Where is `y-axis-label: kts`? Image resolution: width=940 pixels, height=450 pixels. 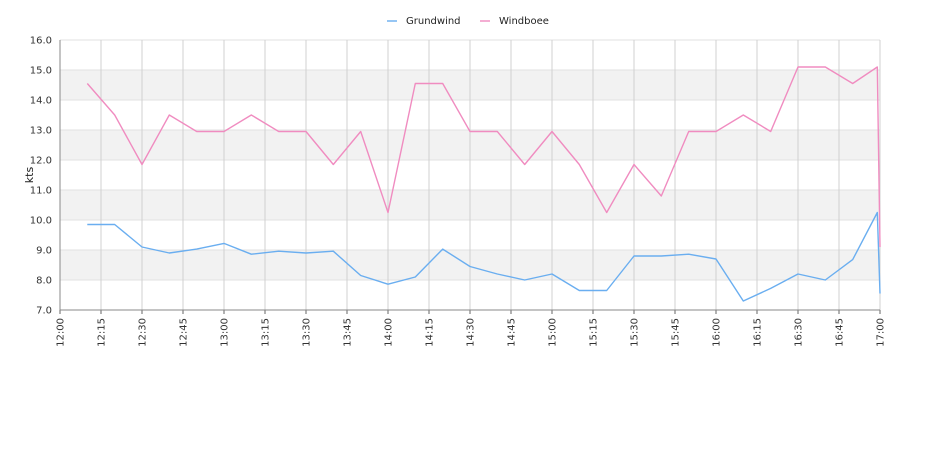
y-axis-label: kts is located at coordinates (29, 175).